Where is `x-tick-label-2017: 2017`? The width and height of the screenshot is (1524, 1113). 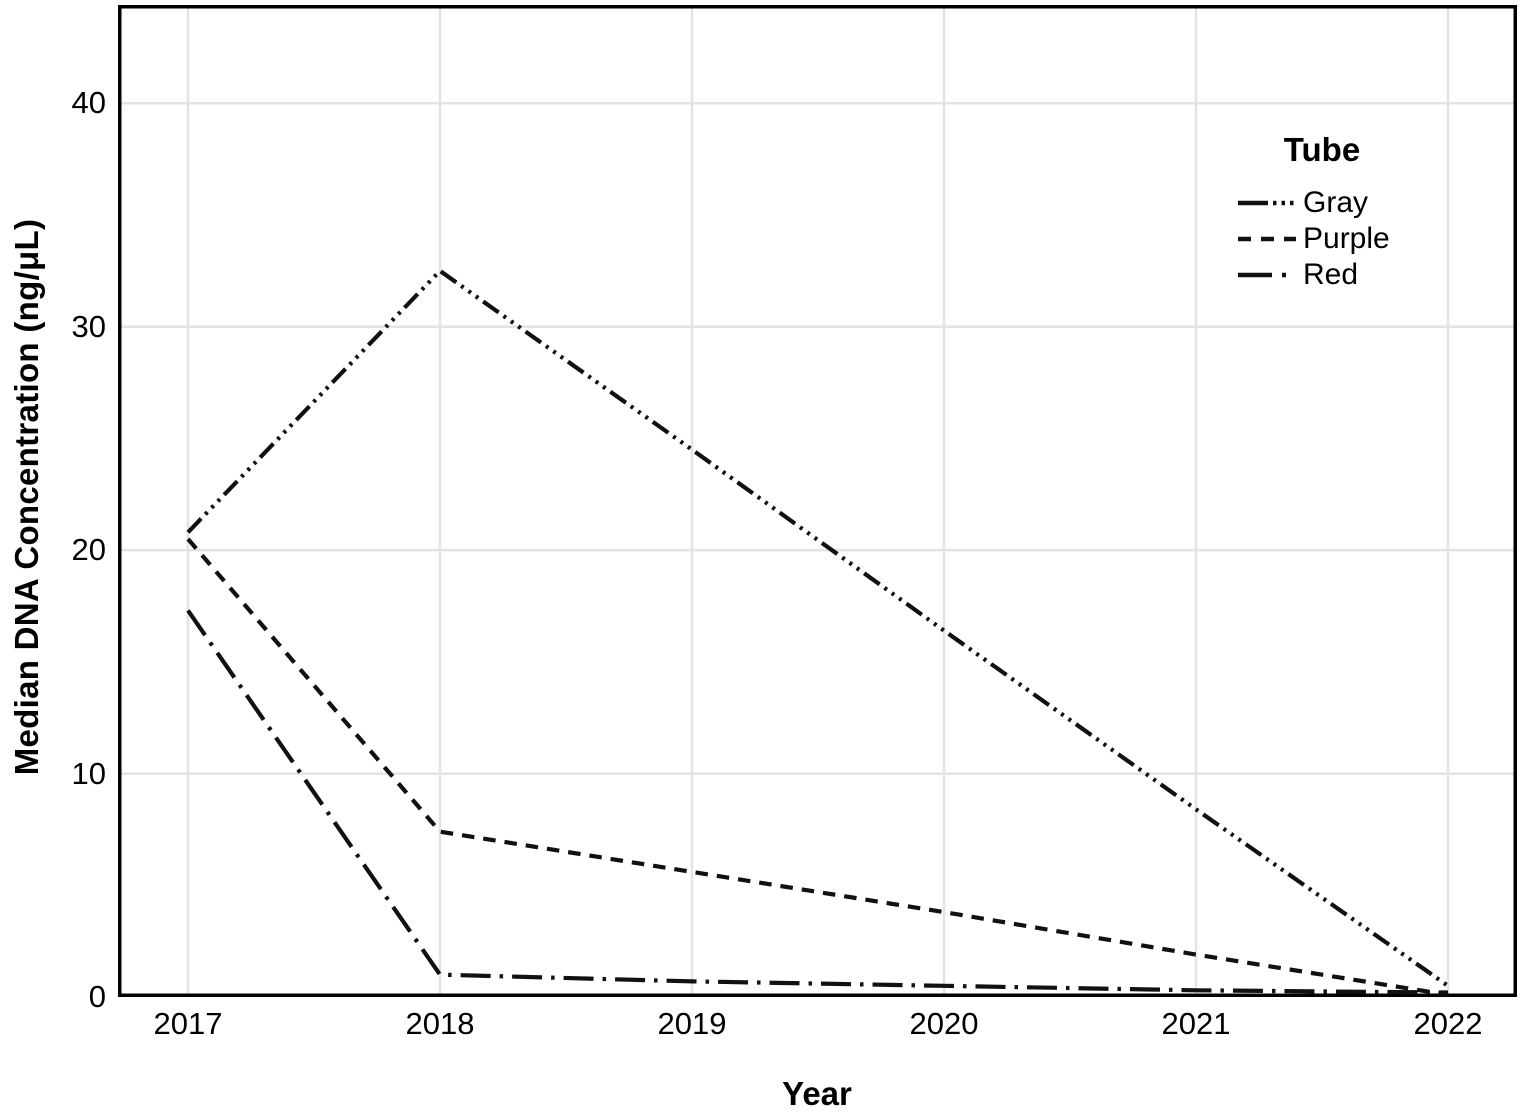 x-tick-label-2017: 2017 is located at coordinates (188, 1023).